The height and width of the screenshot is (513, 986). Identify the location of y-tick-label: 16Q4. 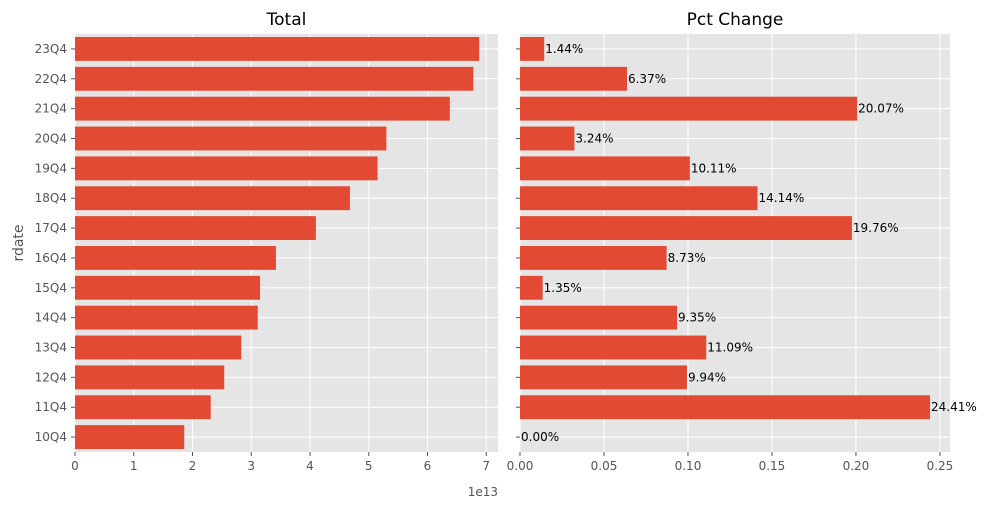
(51, 258).